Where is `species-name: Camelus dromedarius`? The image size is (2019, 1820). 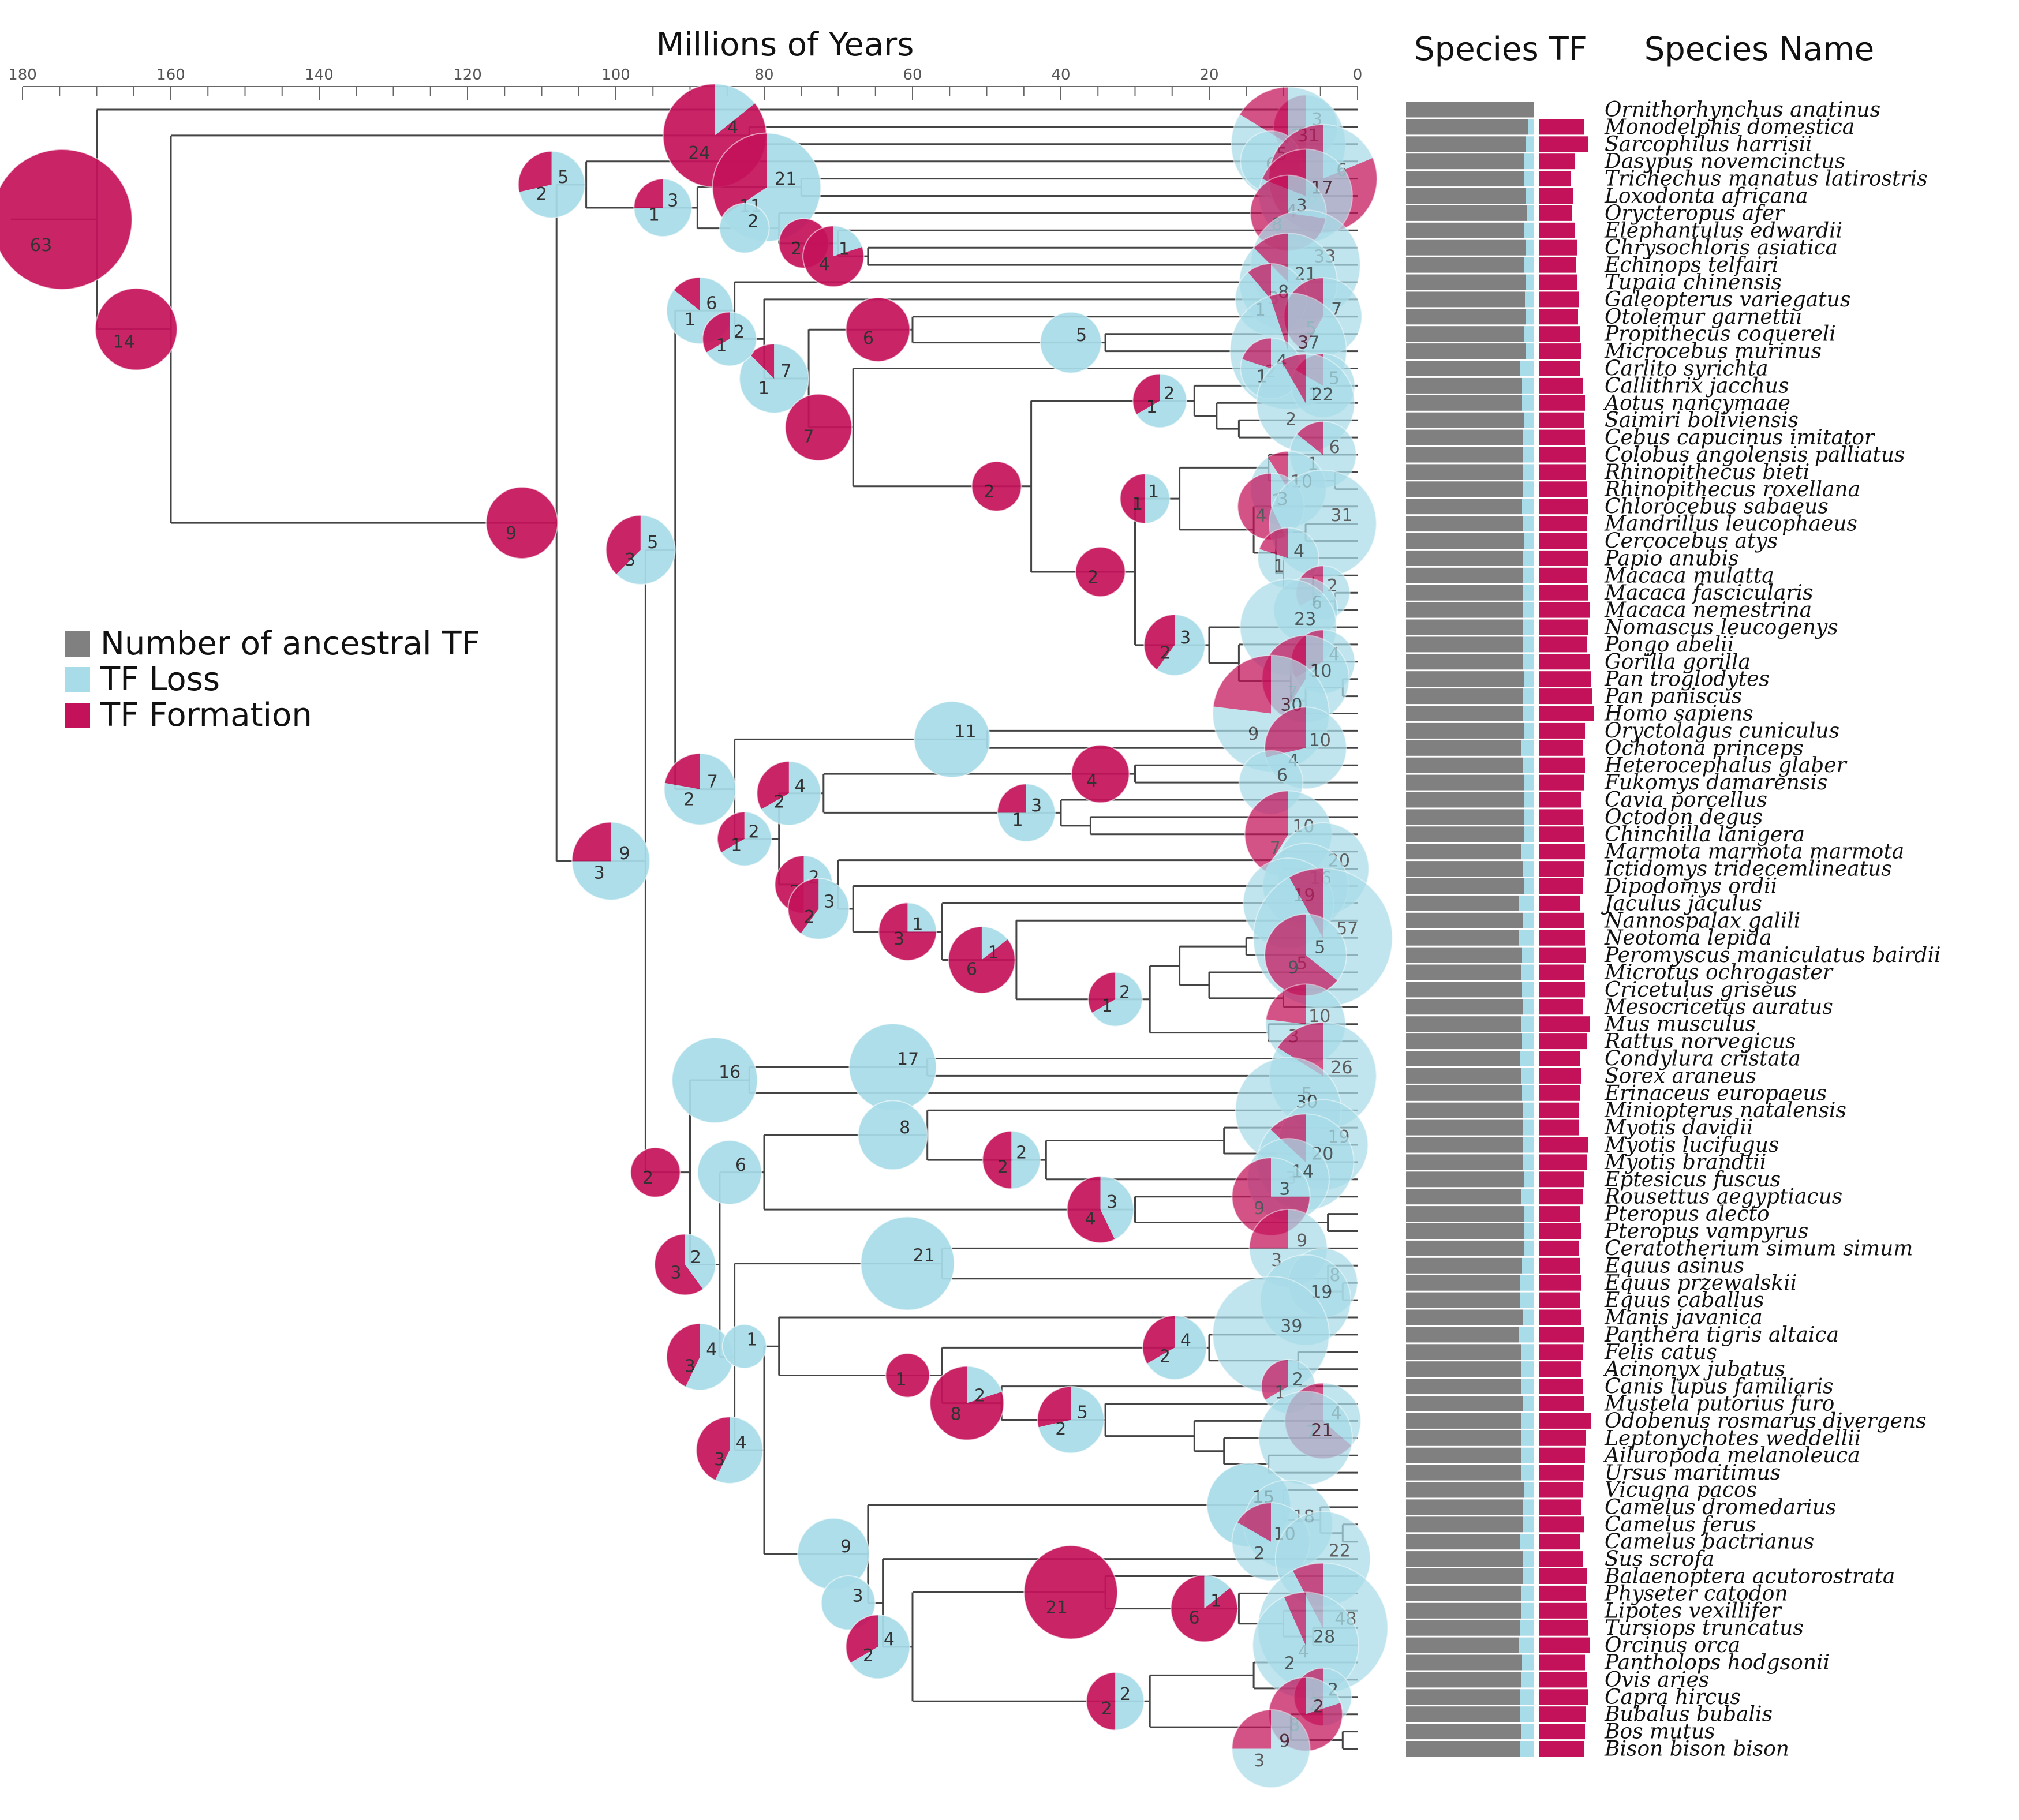
species-name: Camelus dromedarius is located at coordinates (1721, 1508).